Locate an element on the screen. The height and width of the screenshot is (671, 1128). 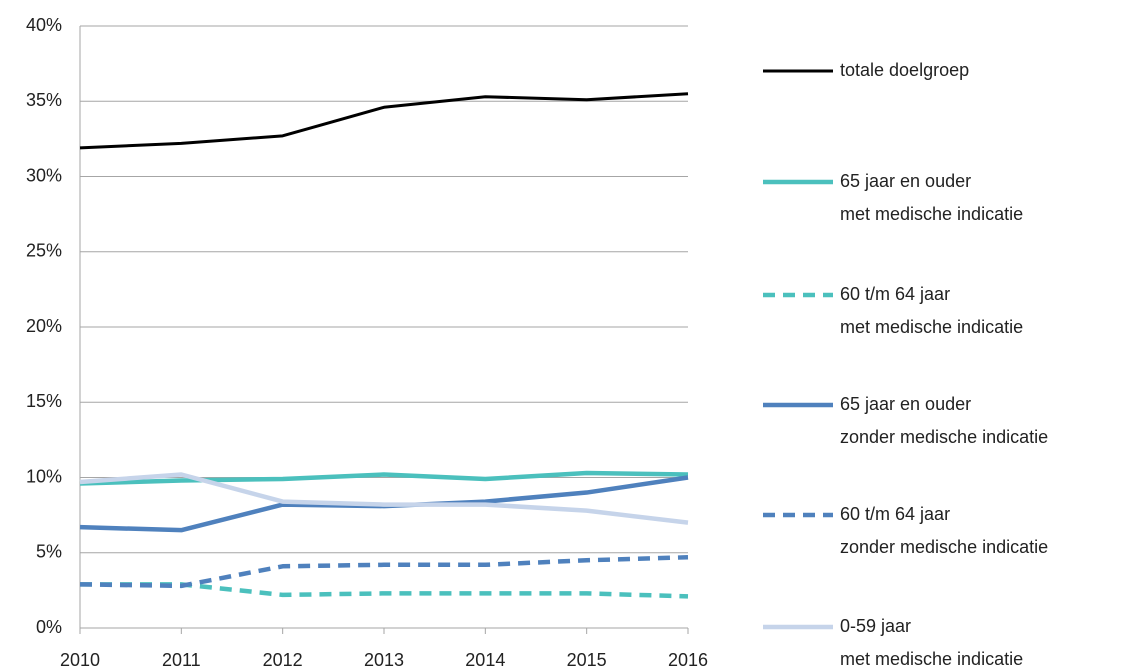
y-tick-label: 30% is located at coordinates (44, 175).